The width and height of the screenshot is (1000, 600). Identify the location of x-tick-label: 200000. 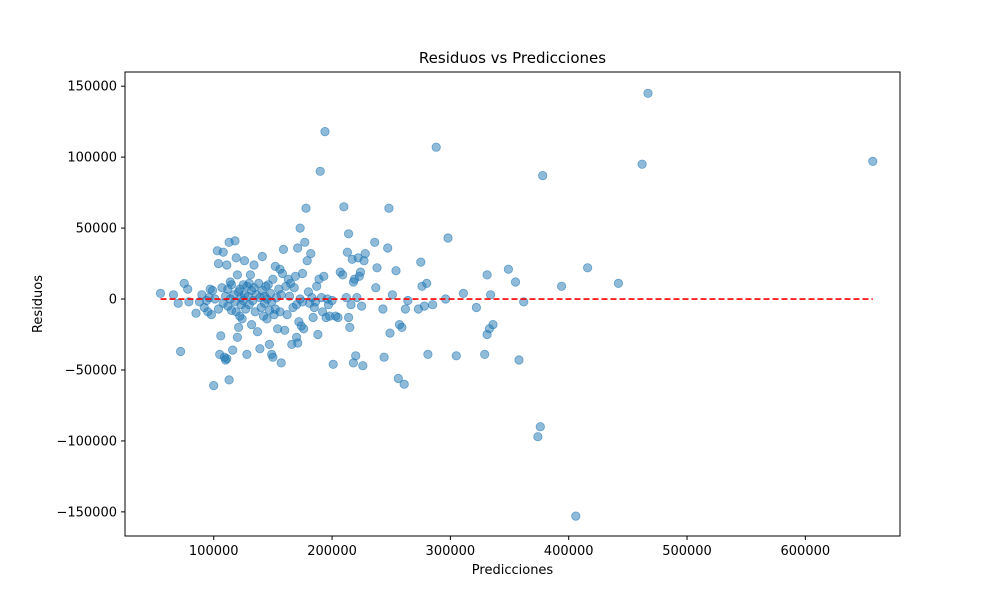
(332, 551).